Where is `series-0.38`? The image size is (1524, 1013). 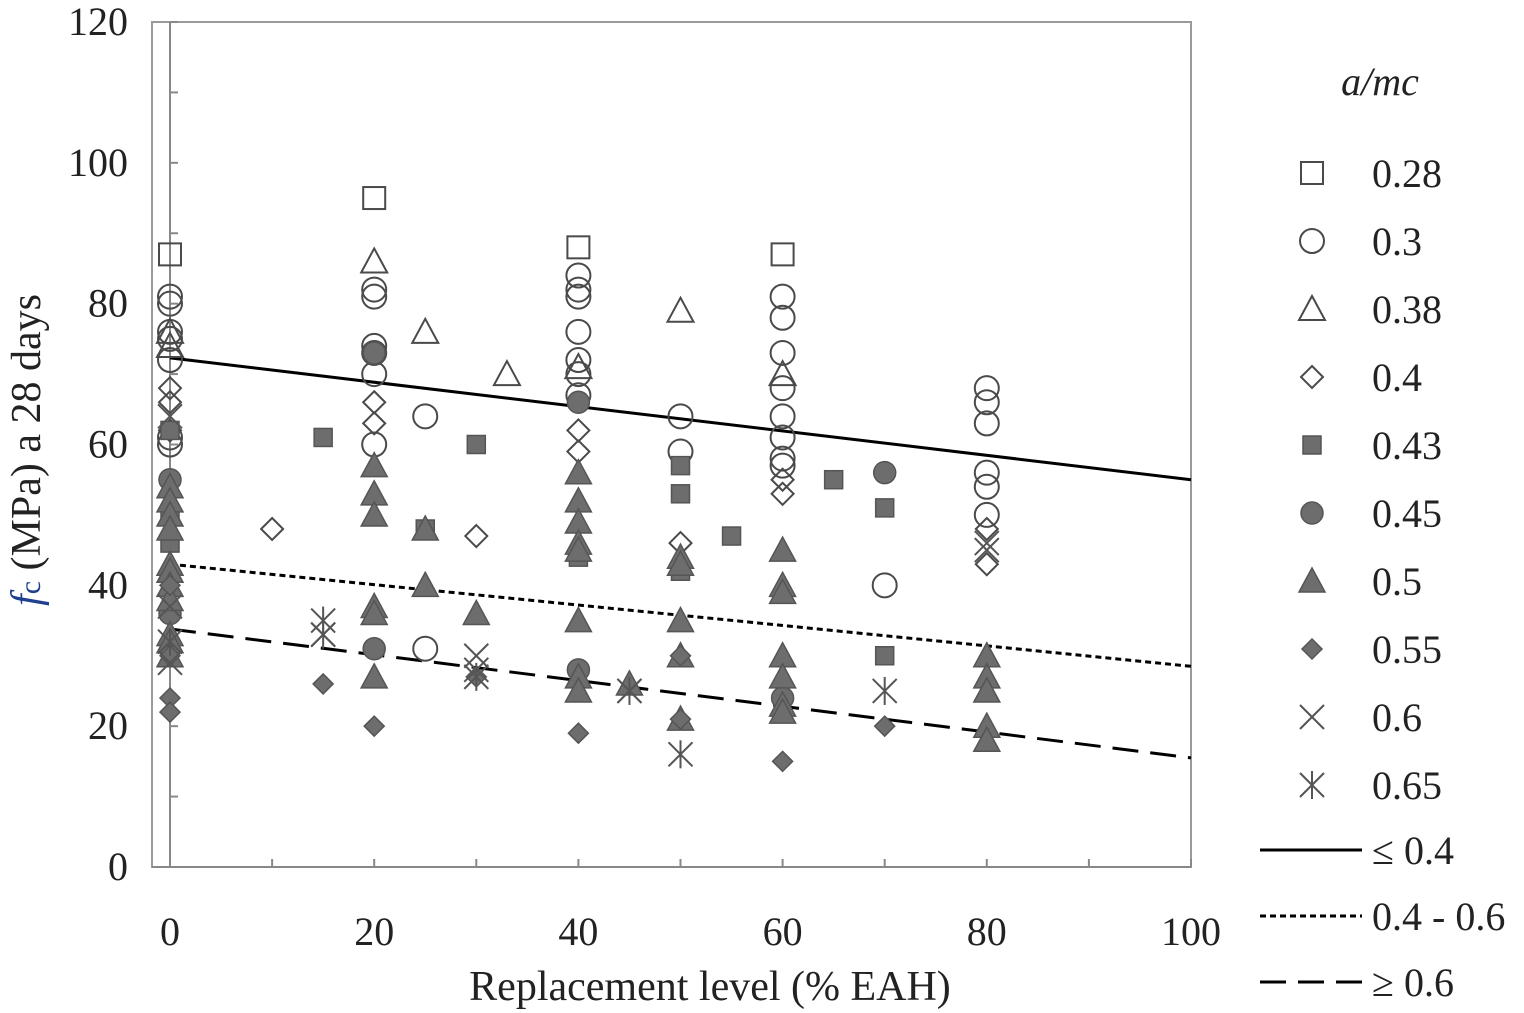
series-0.38 is located at coordinates (476, 316).